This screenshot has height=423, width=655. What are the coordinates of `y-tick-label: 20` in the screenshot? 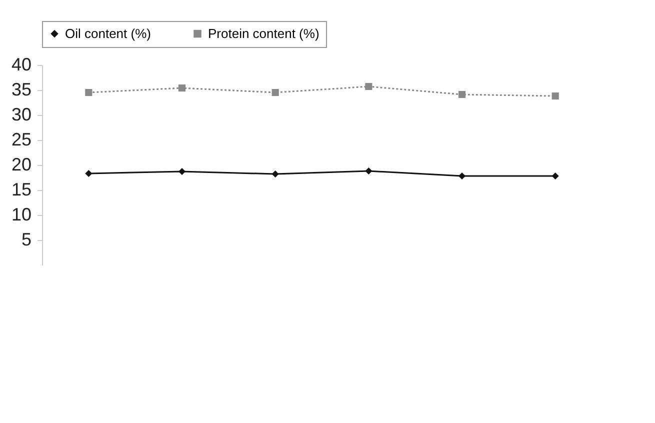 It's located at (21, 164).